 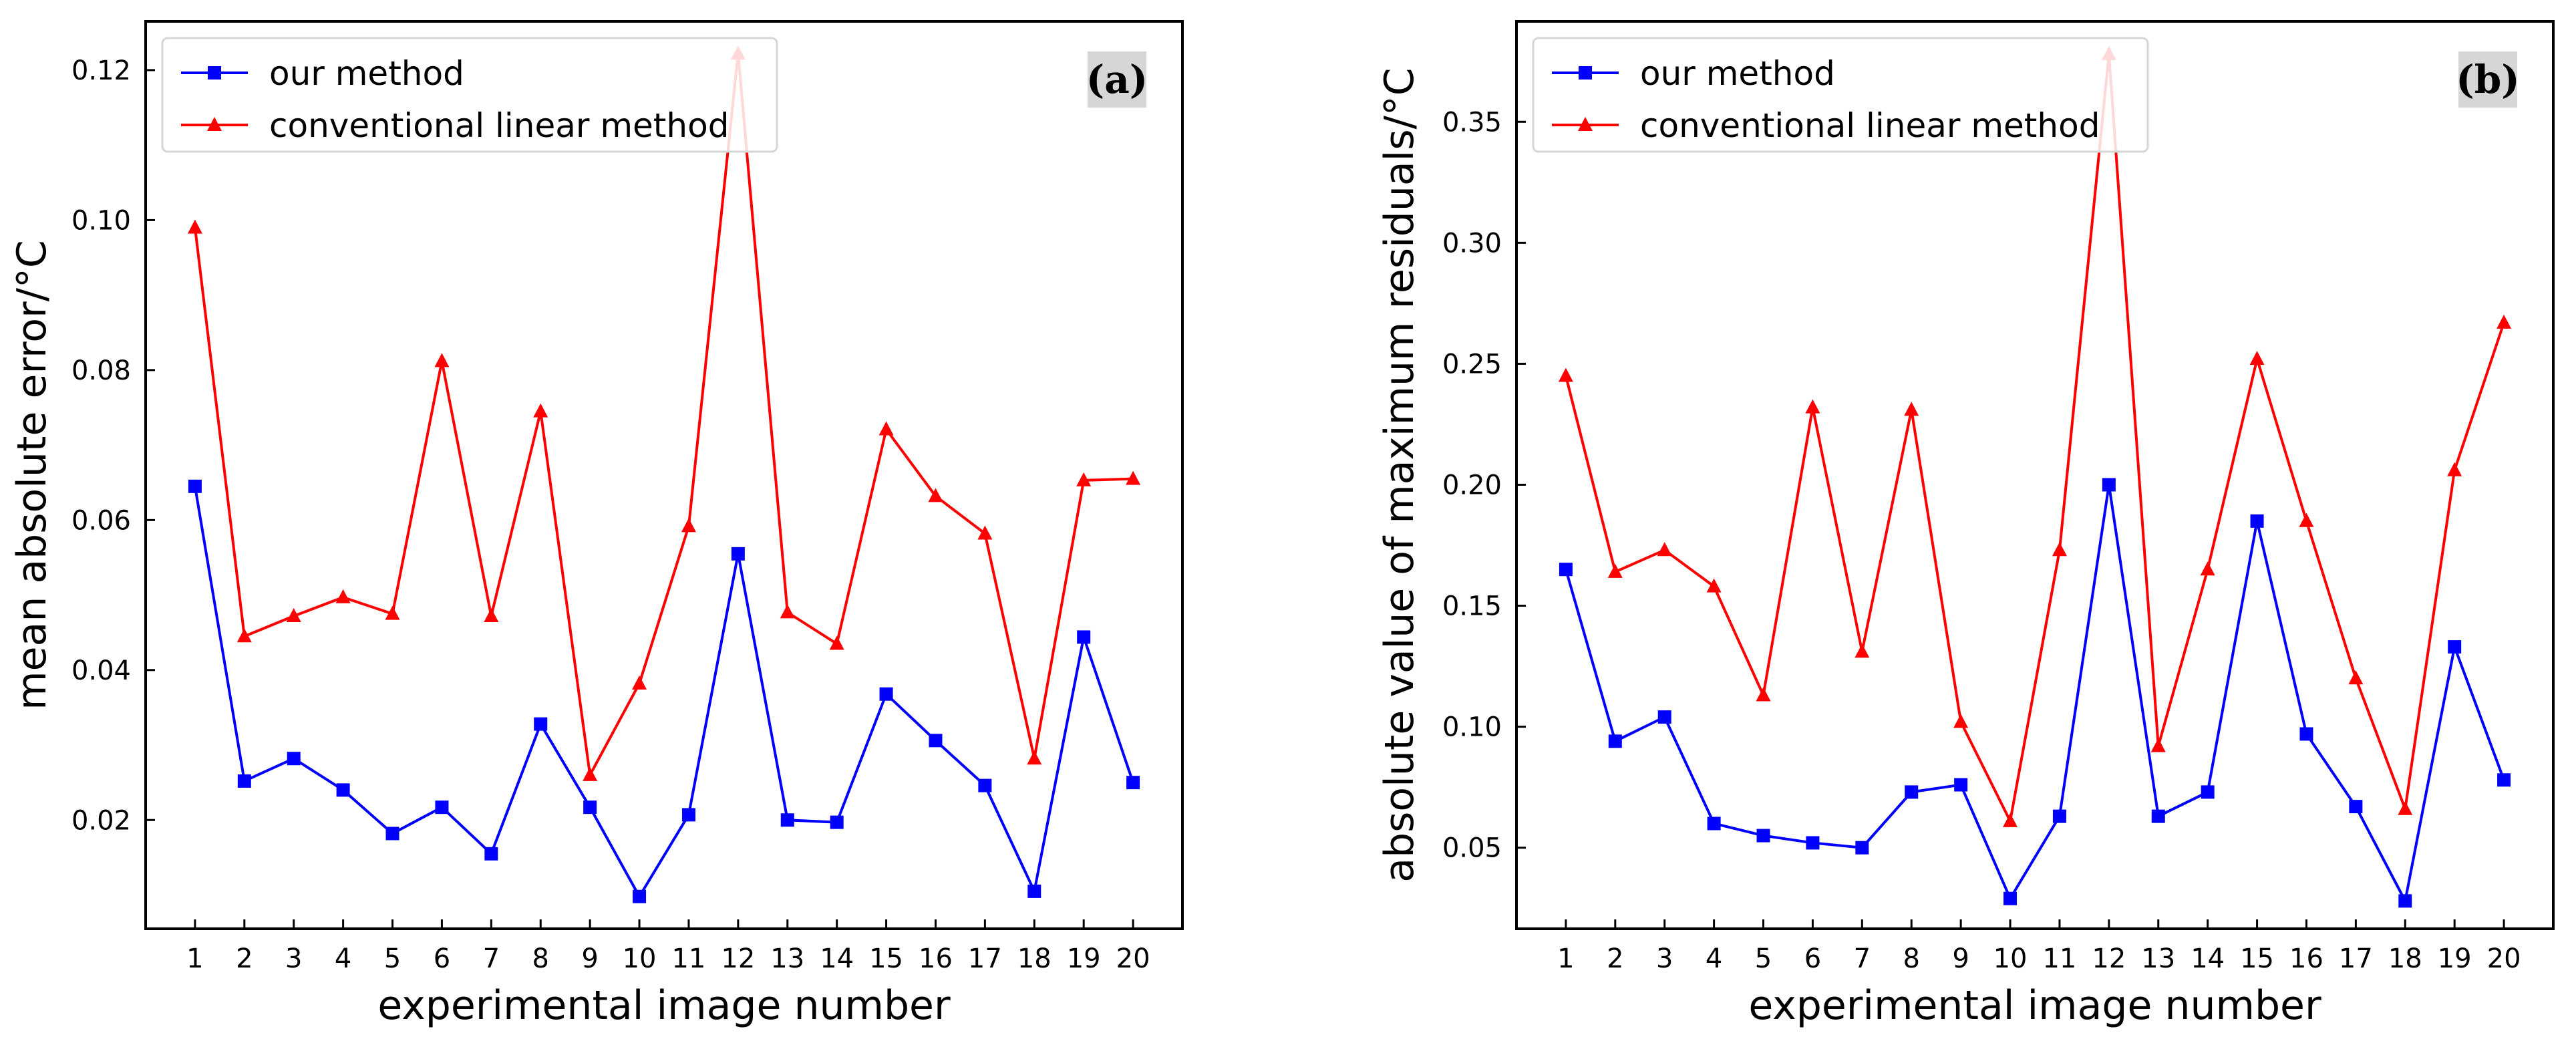 I want to click on panel-label-box, so click(x=2487, y=79).